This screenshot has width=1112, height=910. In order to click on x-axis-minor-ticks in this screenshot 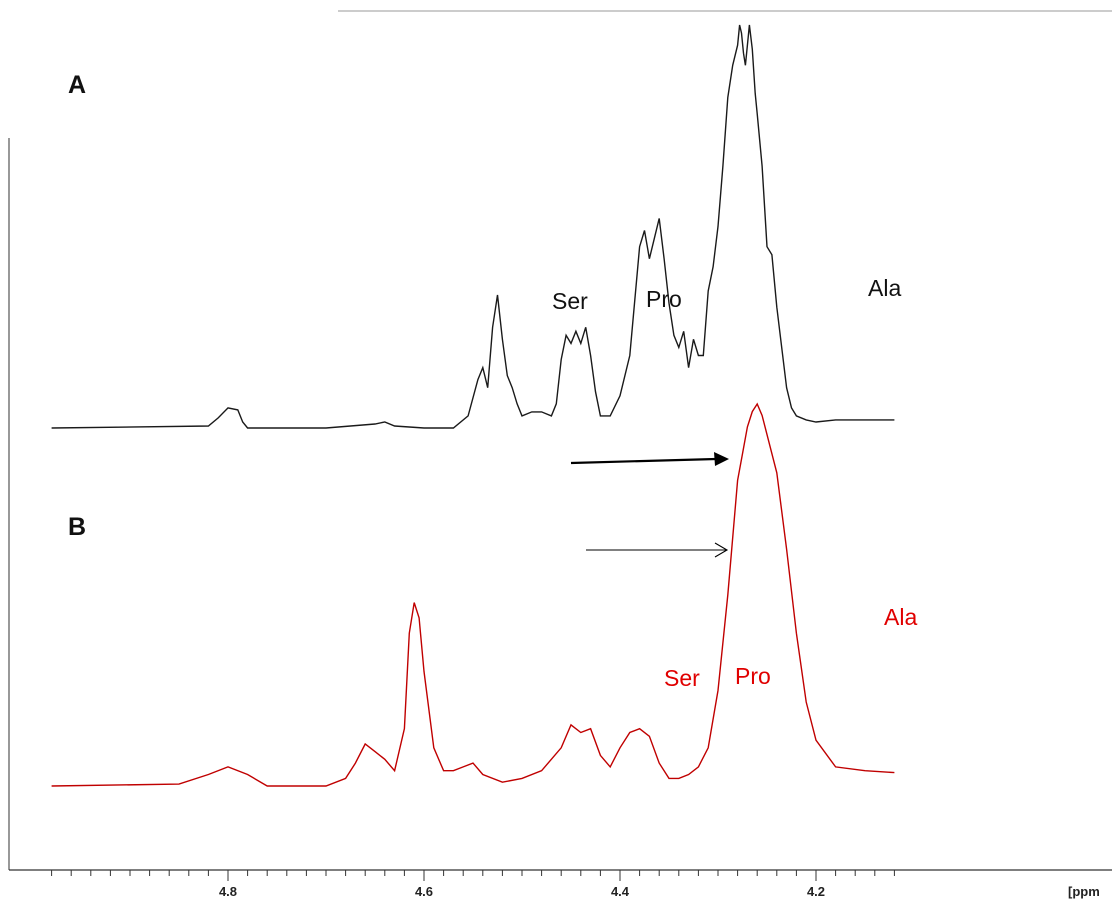, I will do `click(473, 873)`.